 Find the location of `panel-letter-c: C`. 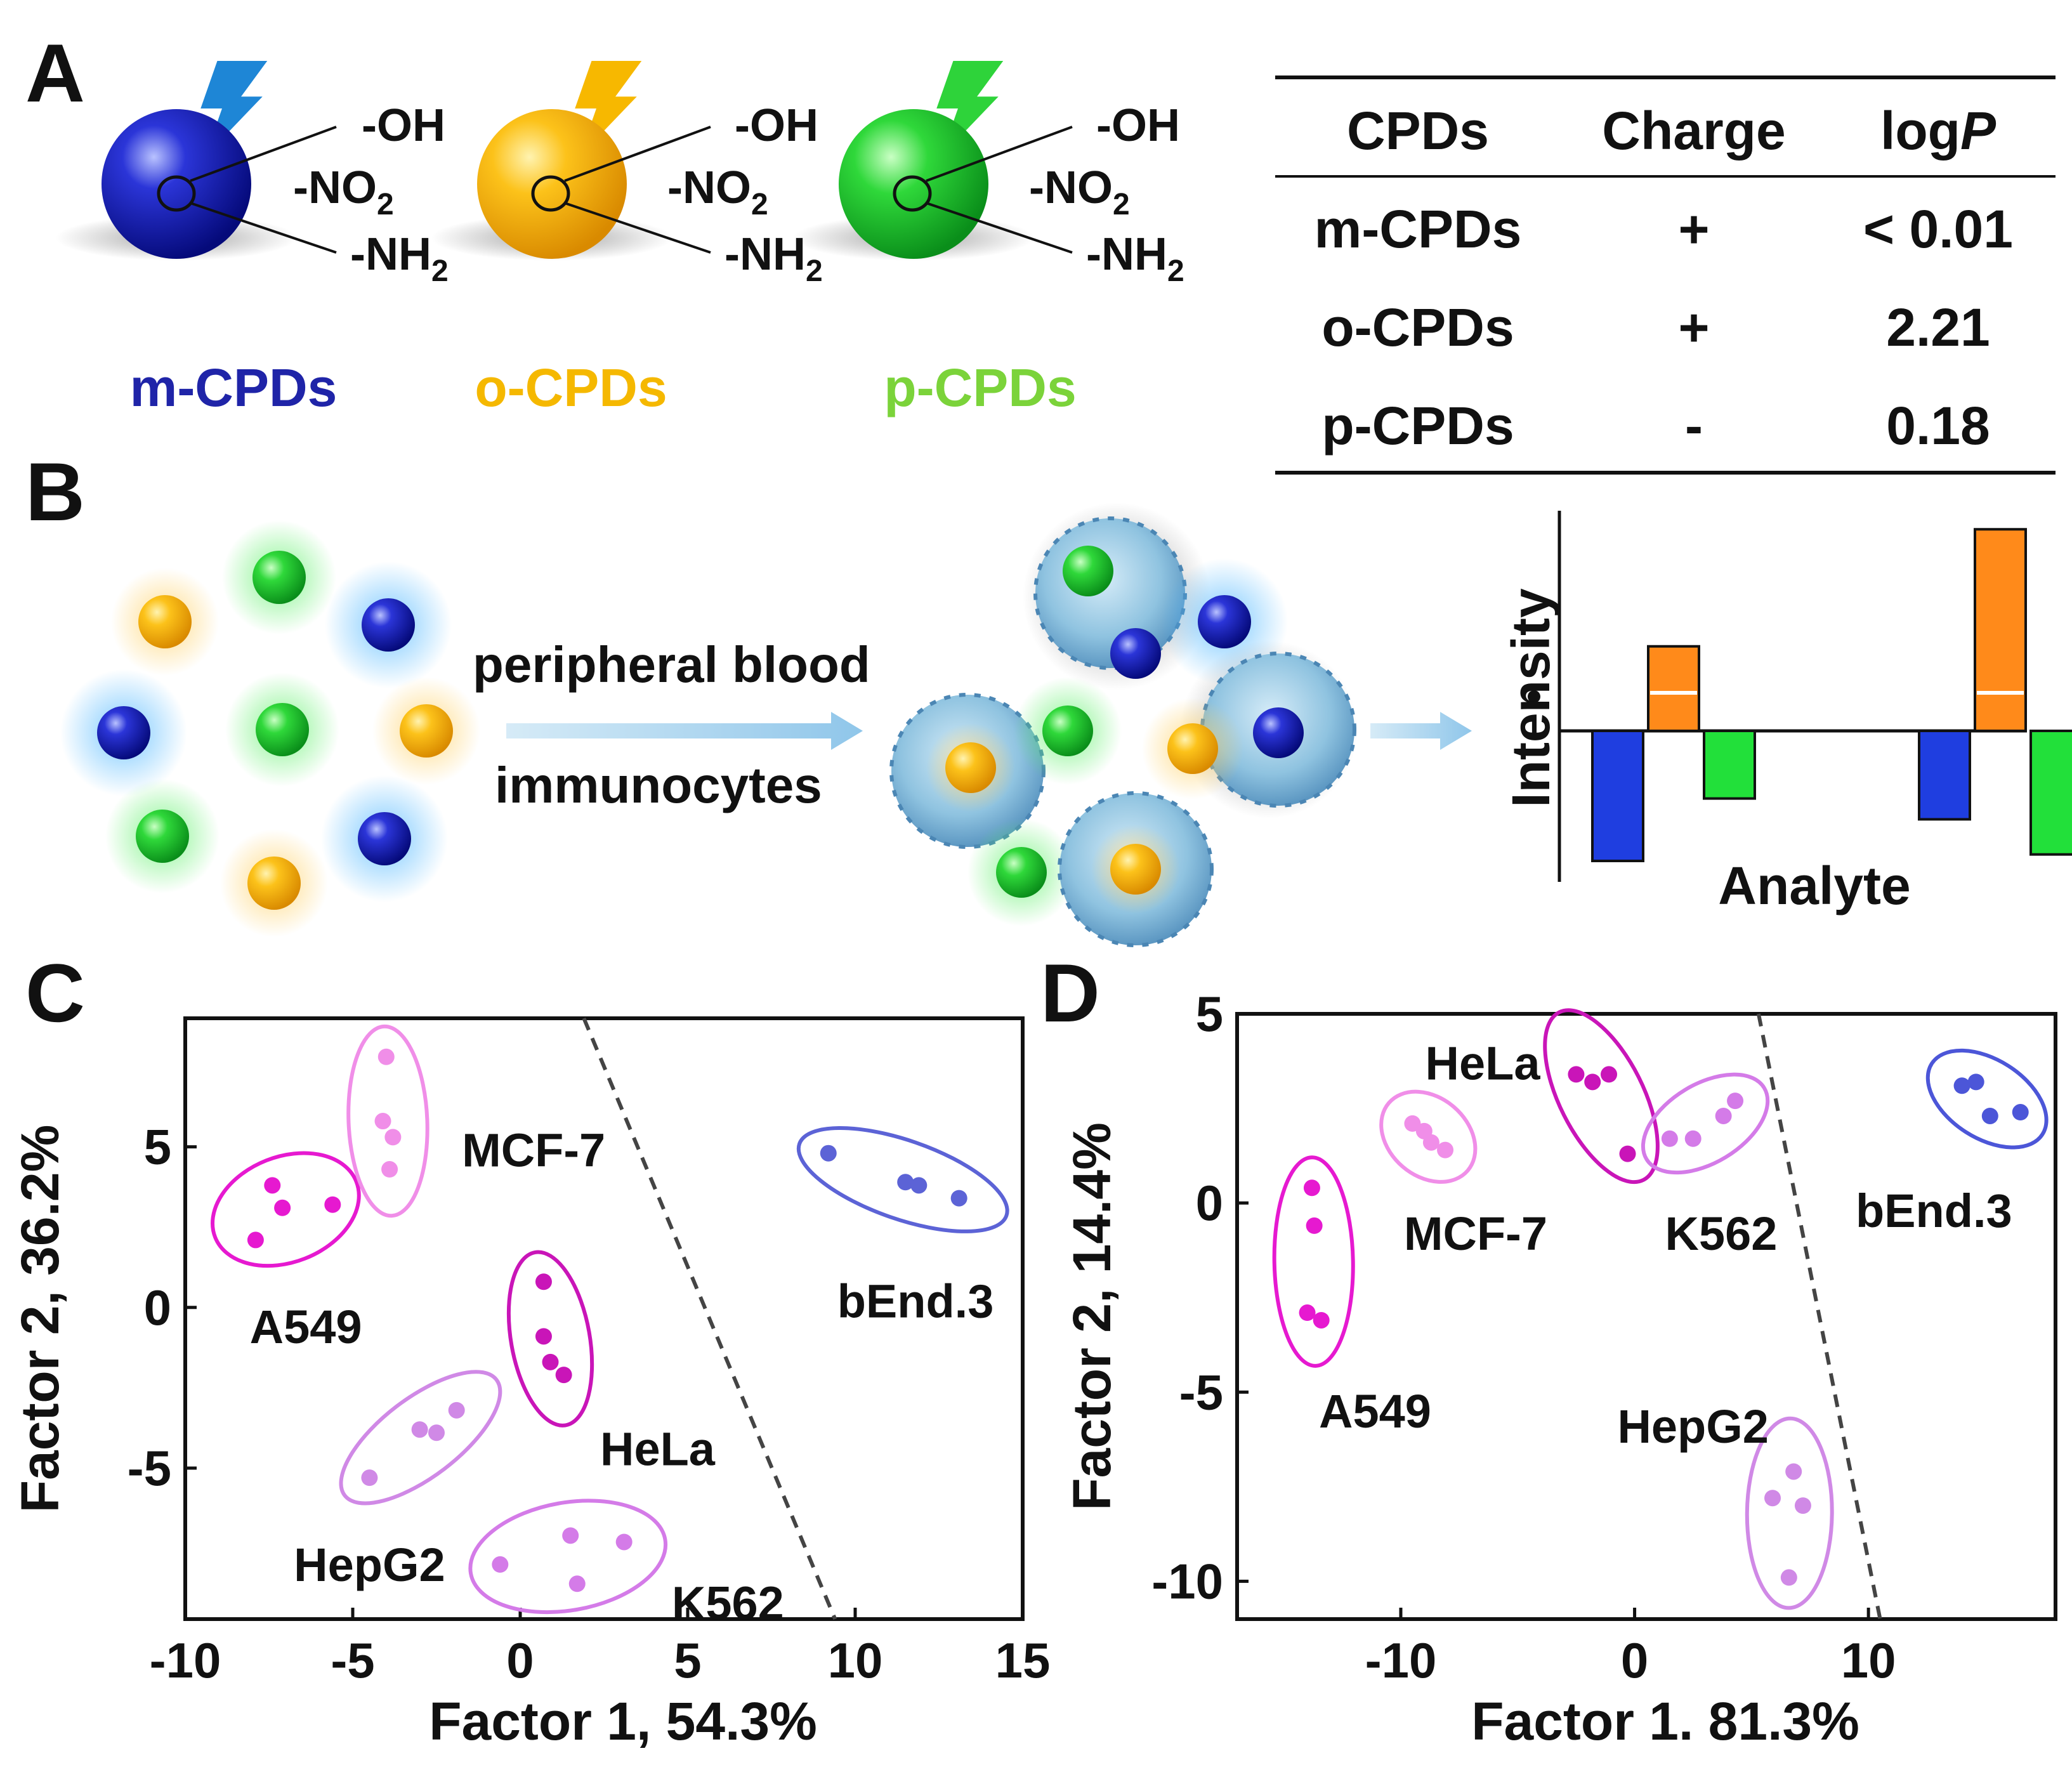

panel-letter-c: C is located at coordinates (55, 993).